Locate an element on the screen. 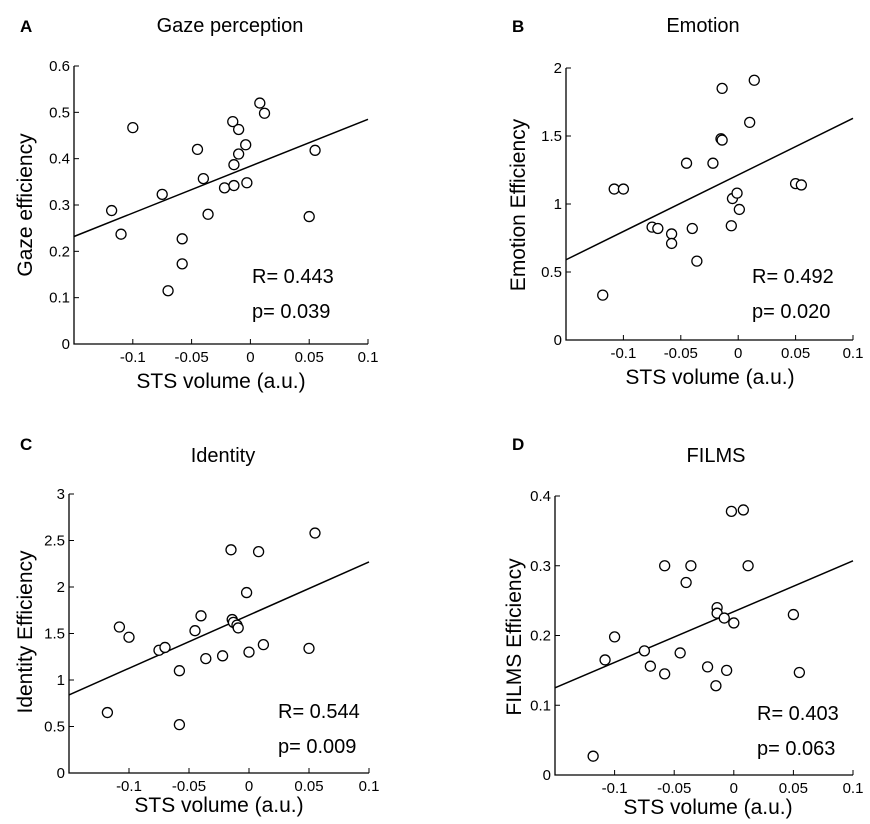 The height and width of the screenshot is (824, 870). y-tick-label: 1.5 is located at coordinates (551, 136).